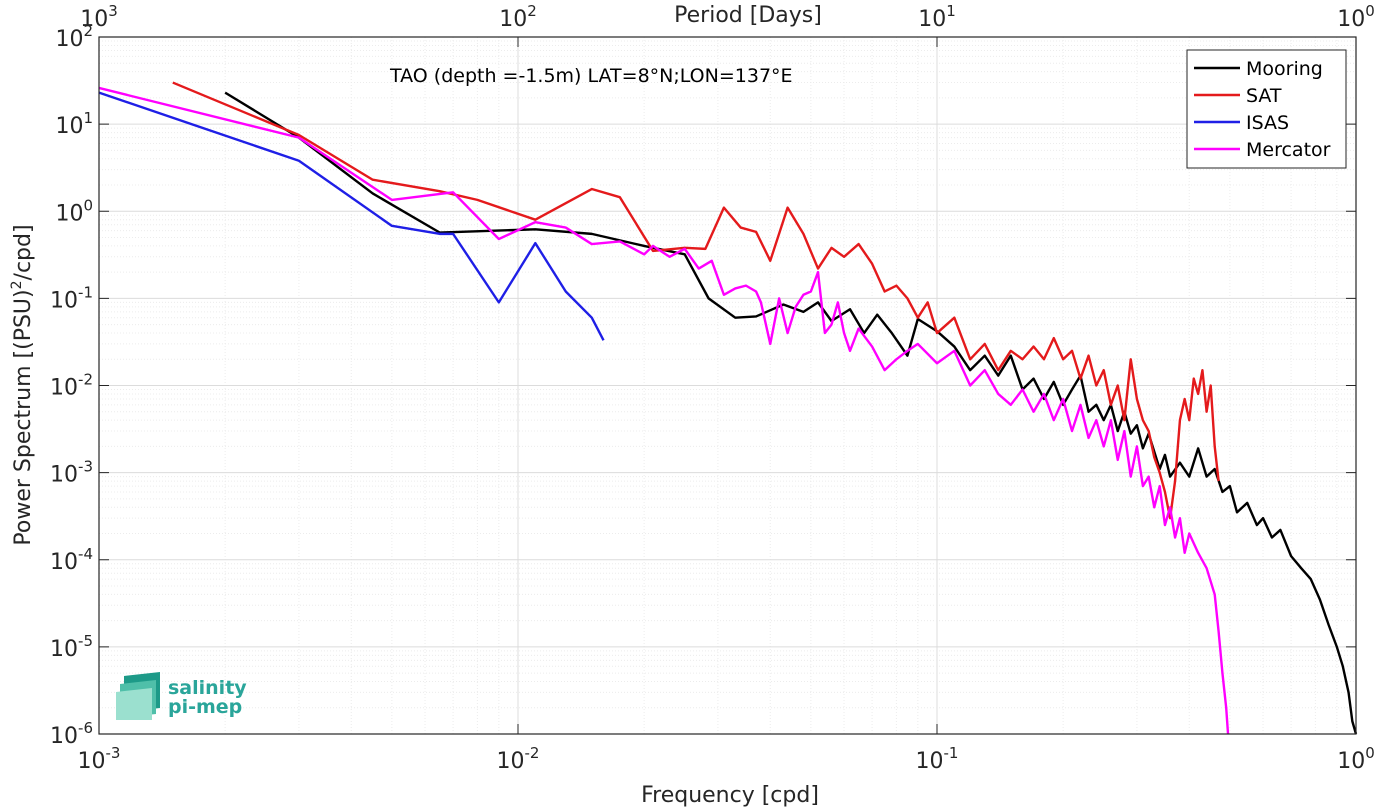 This screenshot has width=1383, height=809. Describe the element at coordinates (591, 76) in the screenshot. I see `annotation-text: TAO (depth =-1.5m) LAT=8°N;LON=137°E` at that location.